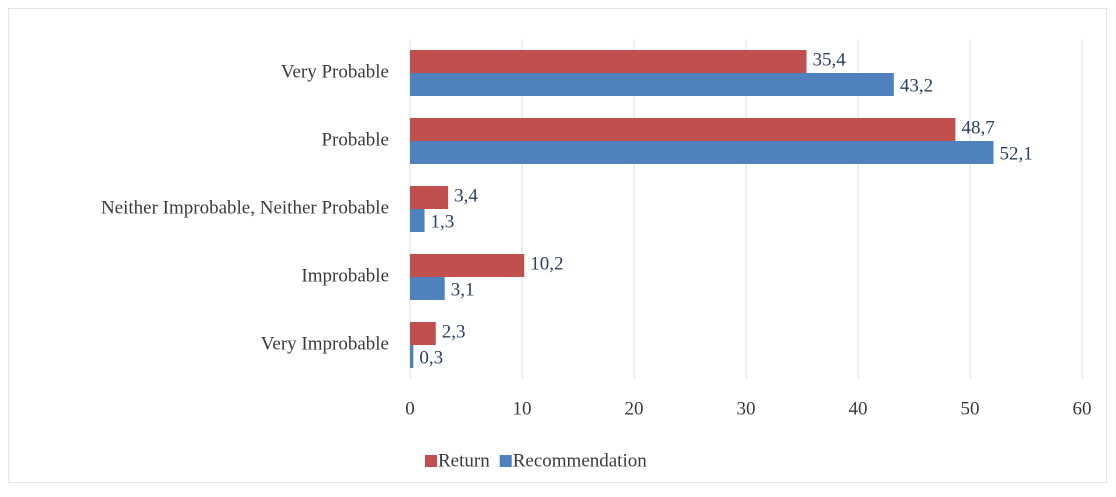  Describe the element at coordinates (634, 408) in the screenshot. I see `x-tick-label: 20` at that location.